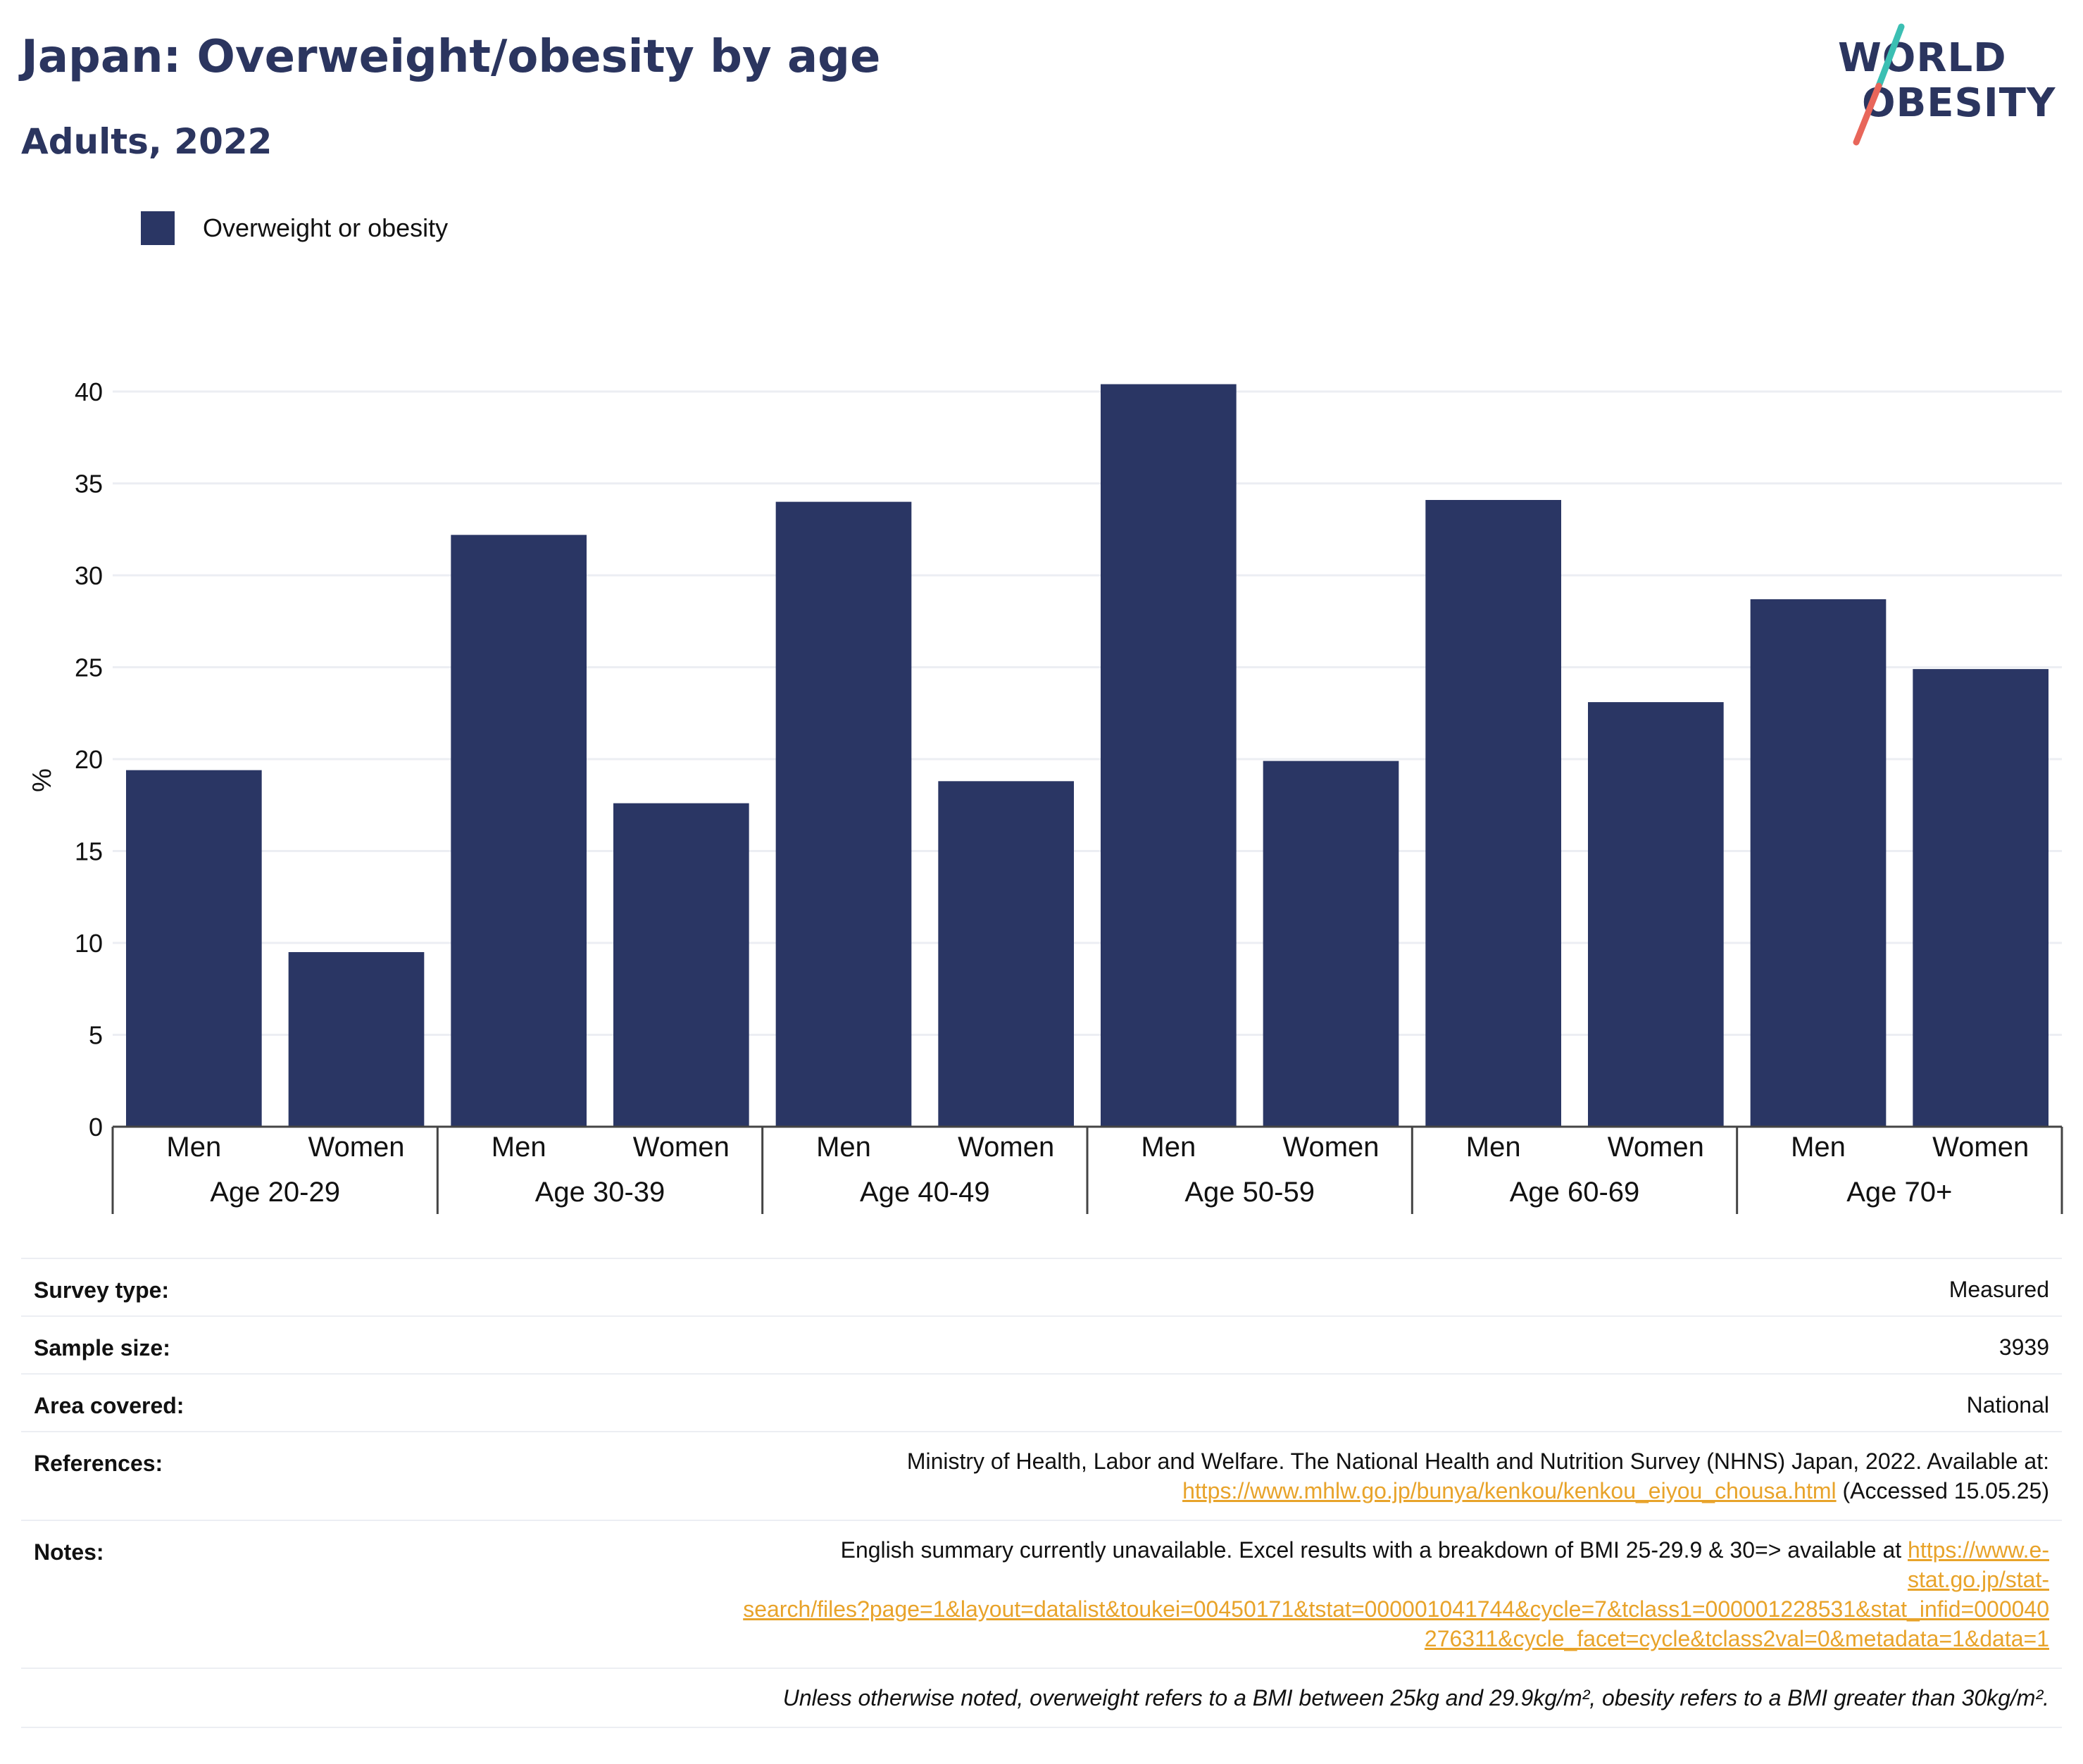 This screenshot has width=2083, height=1764. Describe the element at coordinates (1575, 1192) in the screenshot. I see `x-group-label: Age 60-69` at that location.